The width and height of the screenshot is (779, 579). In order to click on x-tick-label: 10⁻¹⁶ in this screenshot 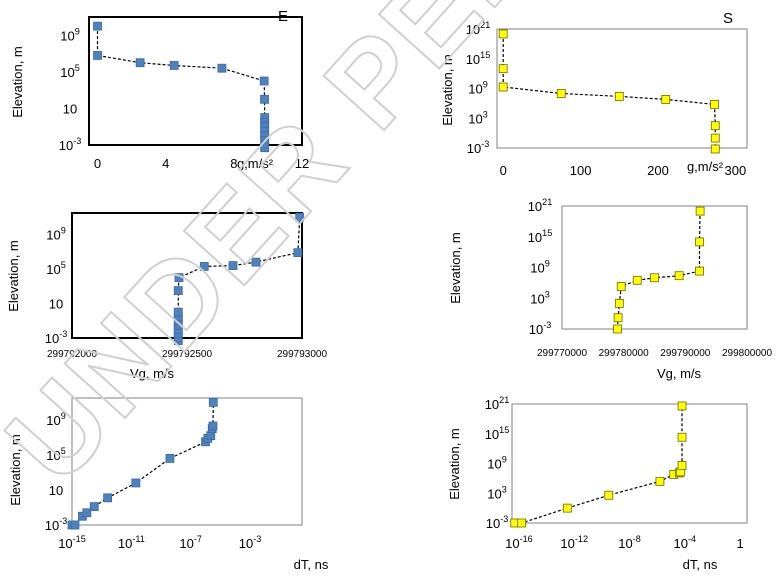, I will do `click(519, 542)`.